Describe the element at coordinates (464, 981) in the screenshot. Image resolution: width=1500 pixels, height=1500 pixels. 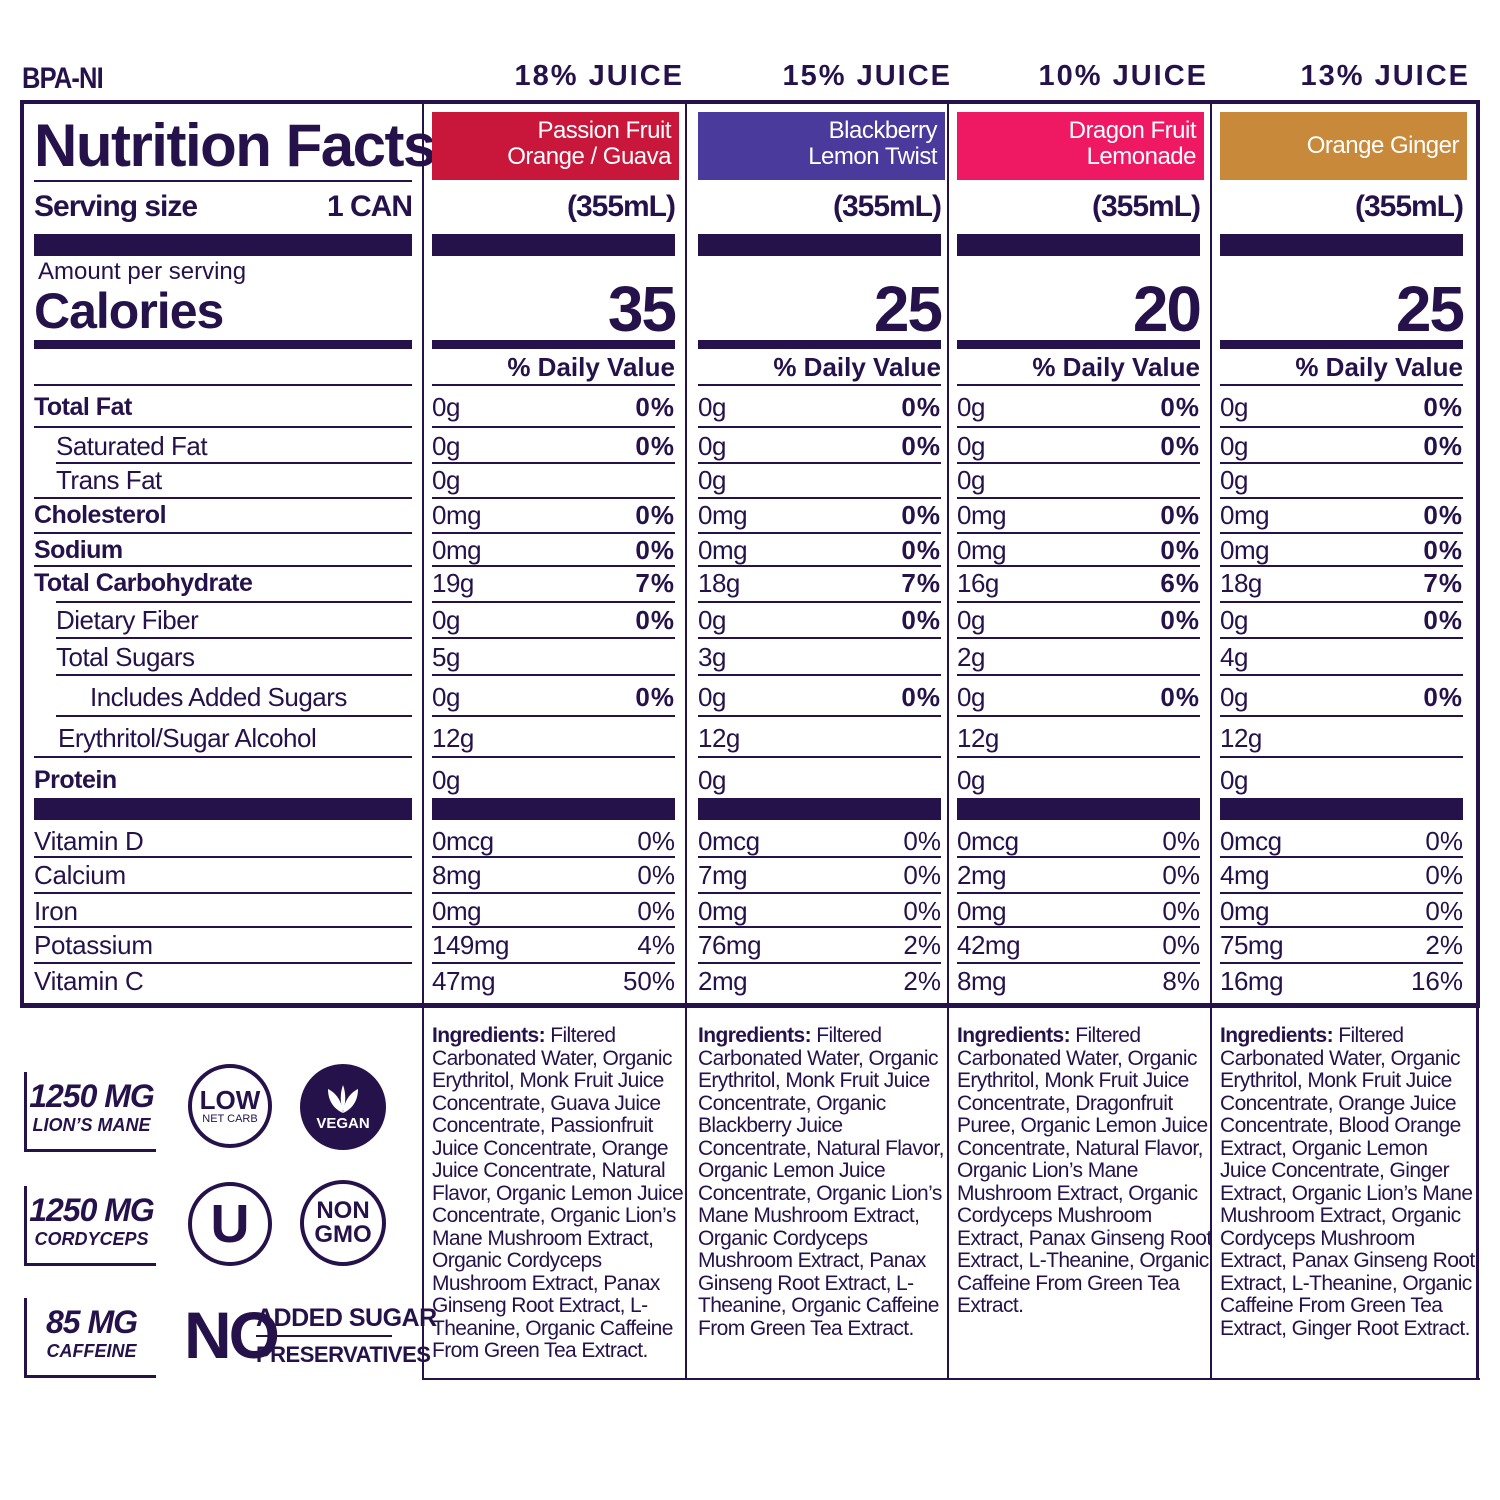
I see `vitamin-amount: 47mg` at that location.